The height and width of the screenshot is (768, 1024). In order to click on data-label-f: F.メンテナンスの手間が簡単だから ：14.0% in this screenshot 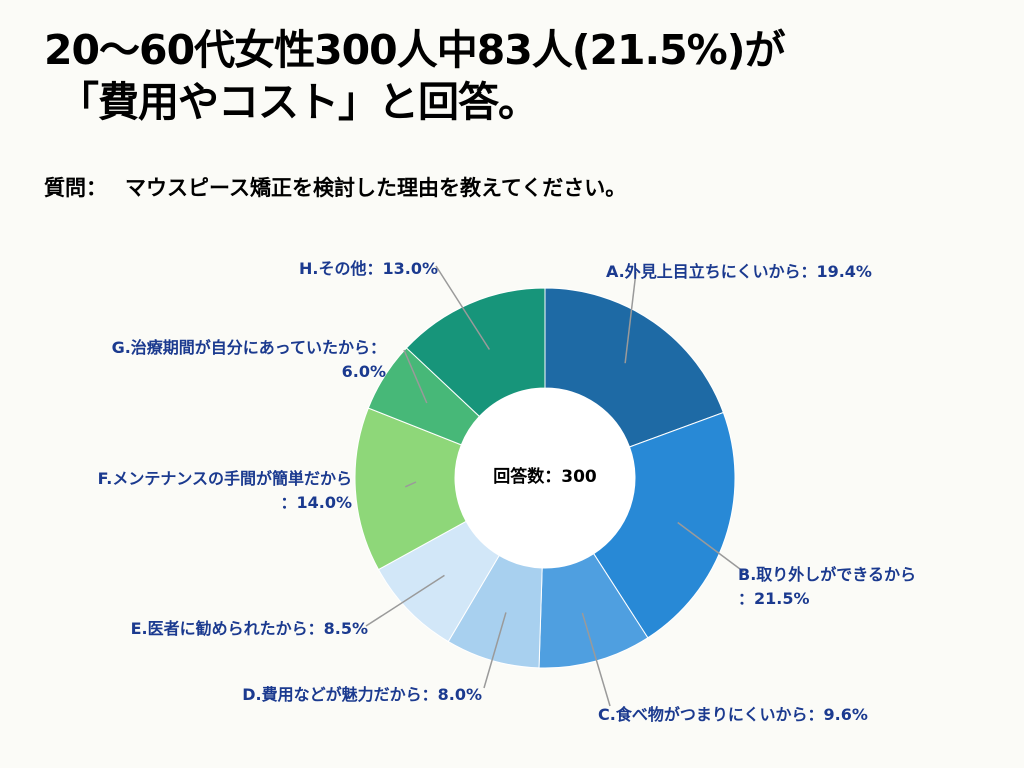, I will do `click(225, 491)`.